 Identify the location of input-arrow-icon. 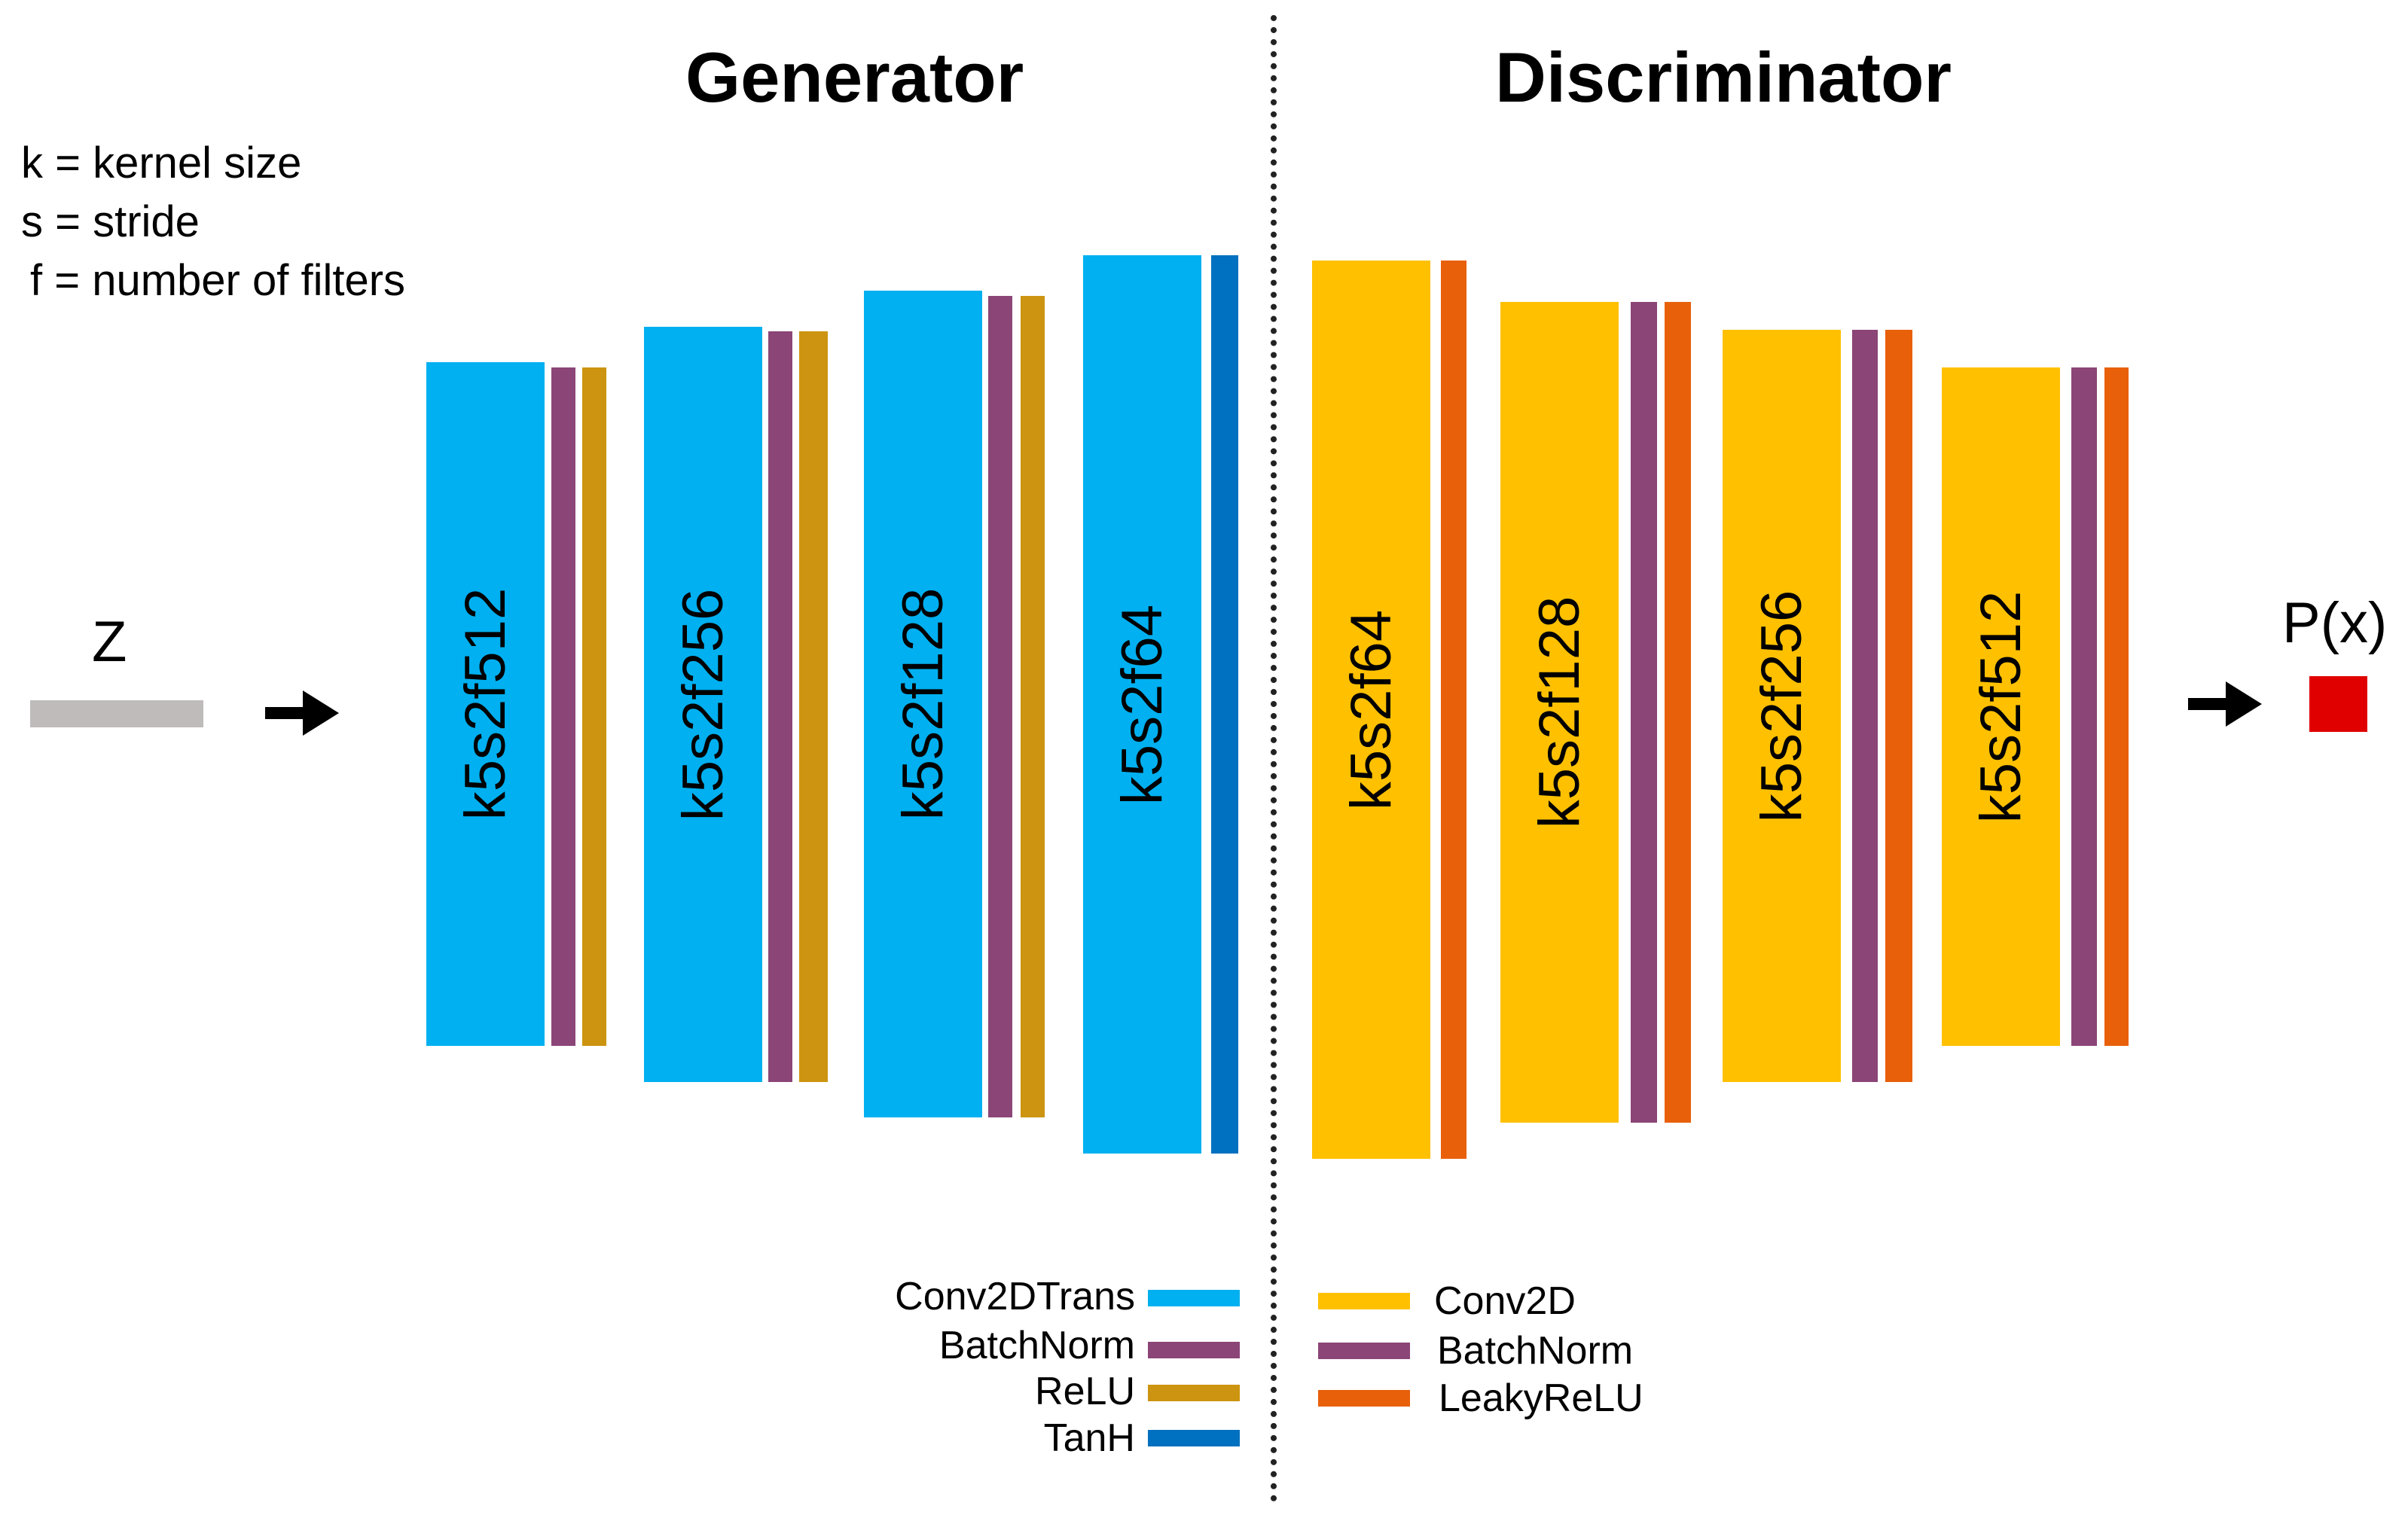
(302, 713).